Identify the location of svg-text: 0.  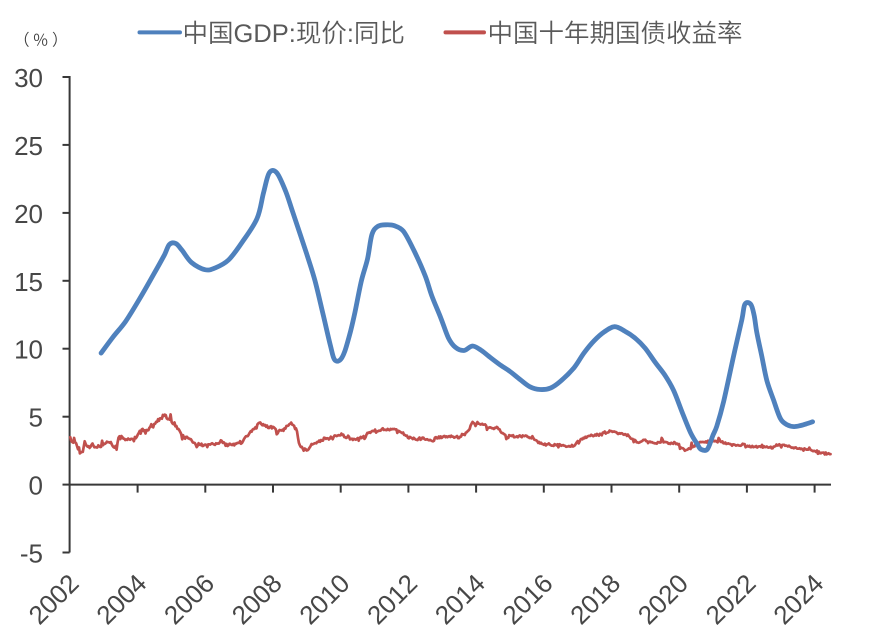
(36, 486).